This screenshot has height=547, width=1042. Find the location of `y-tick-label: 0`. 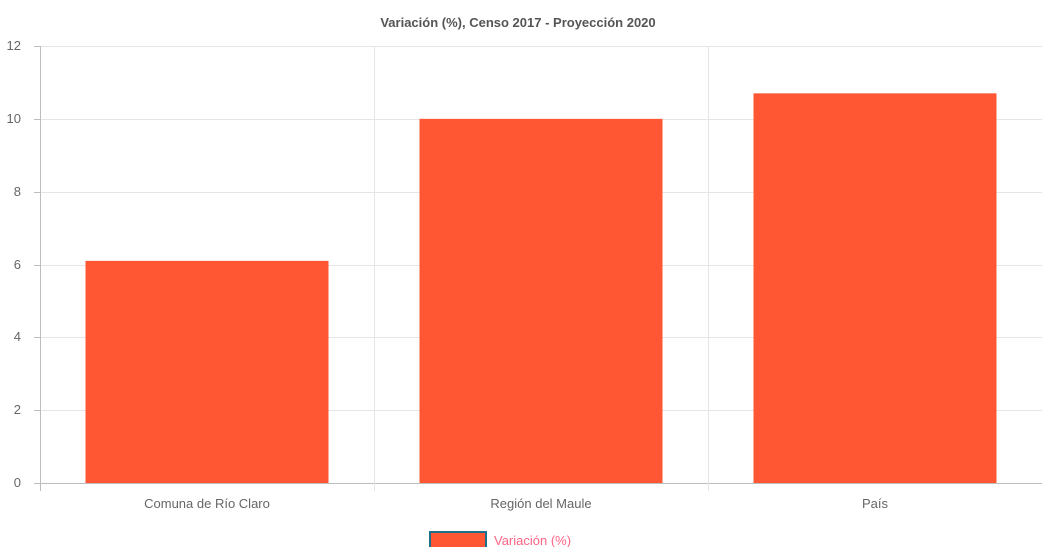

y-tick-label: 0 is located at coordinates (17, 482).